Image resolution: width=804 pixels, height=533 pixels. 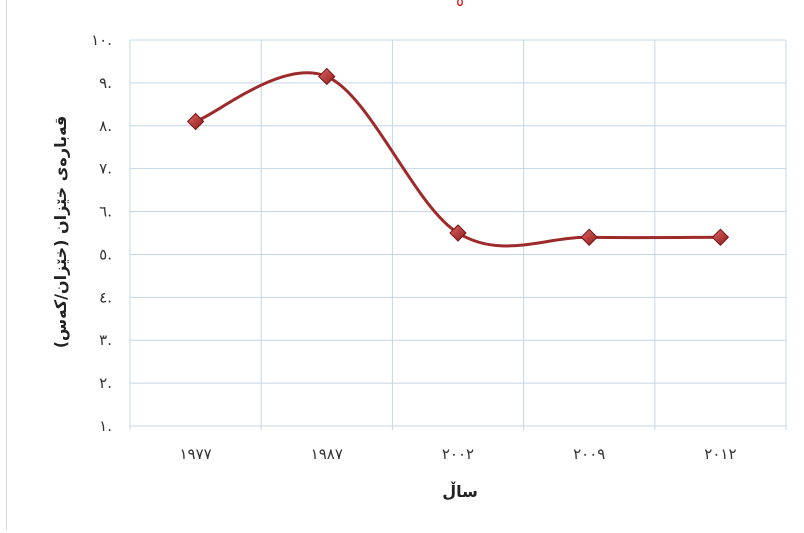 I want to click on y-tick-label: ٣., so click(x=105, y=340).